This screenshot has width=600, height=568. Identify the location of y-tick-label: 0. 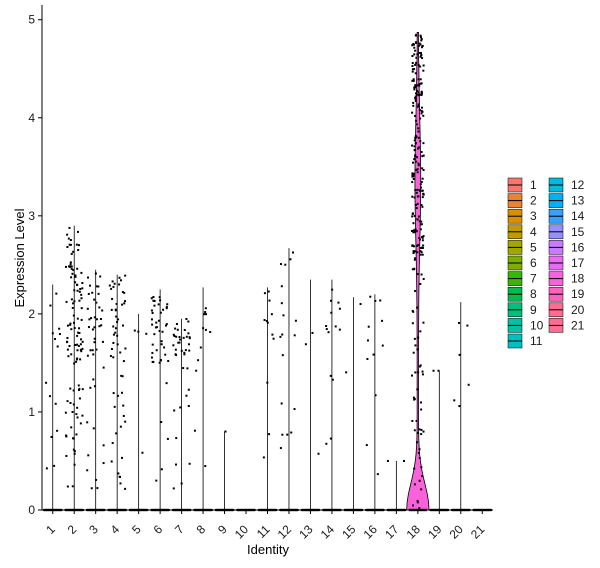
(31, 510).